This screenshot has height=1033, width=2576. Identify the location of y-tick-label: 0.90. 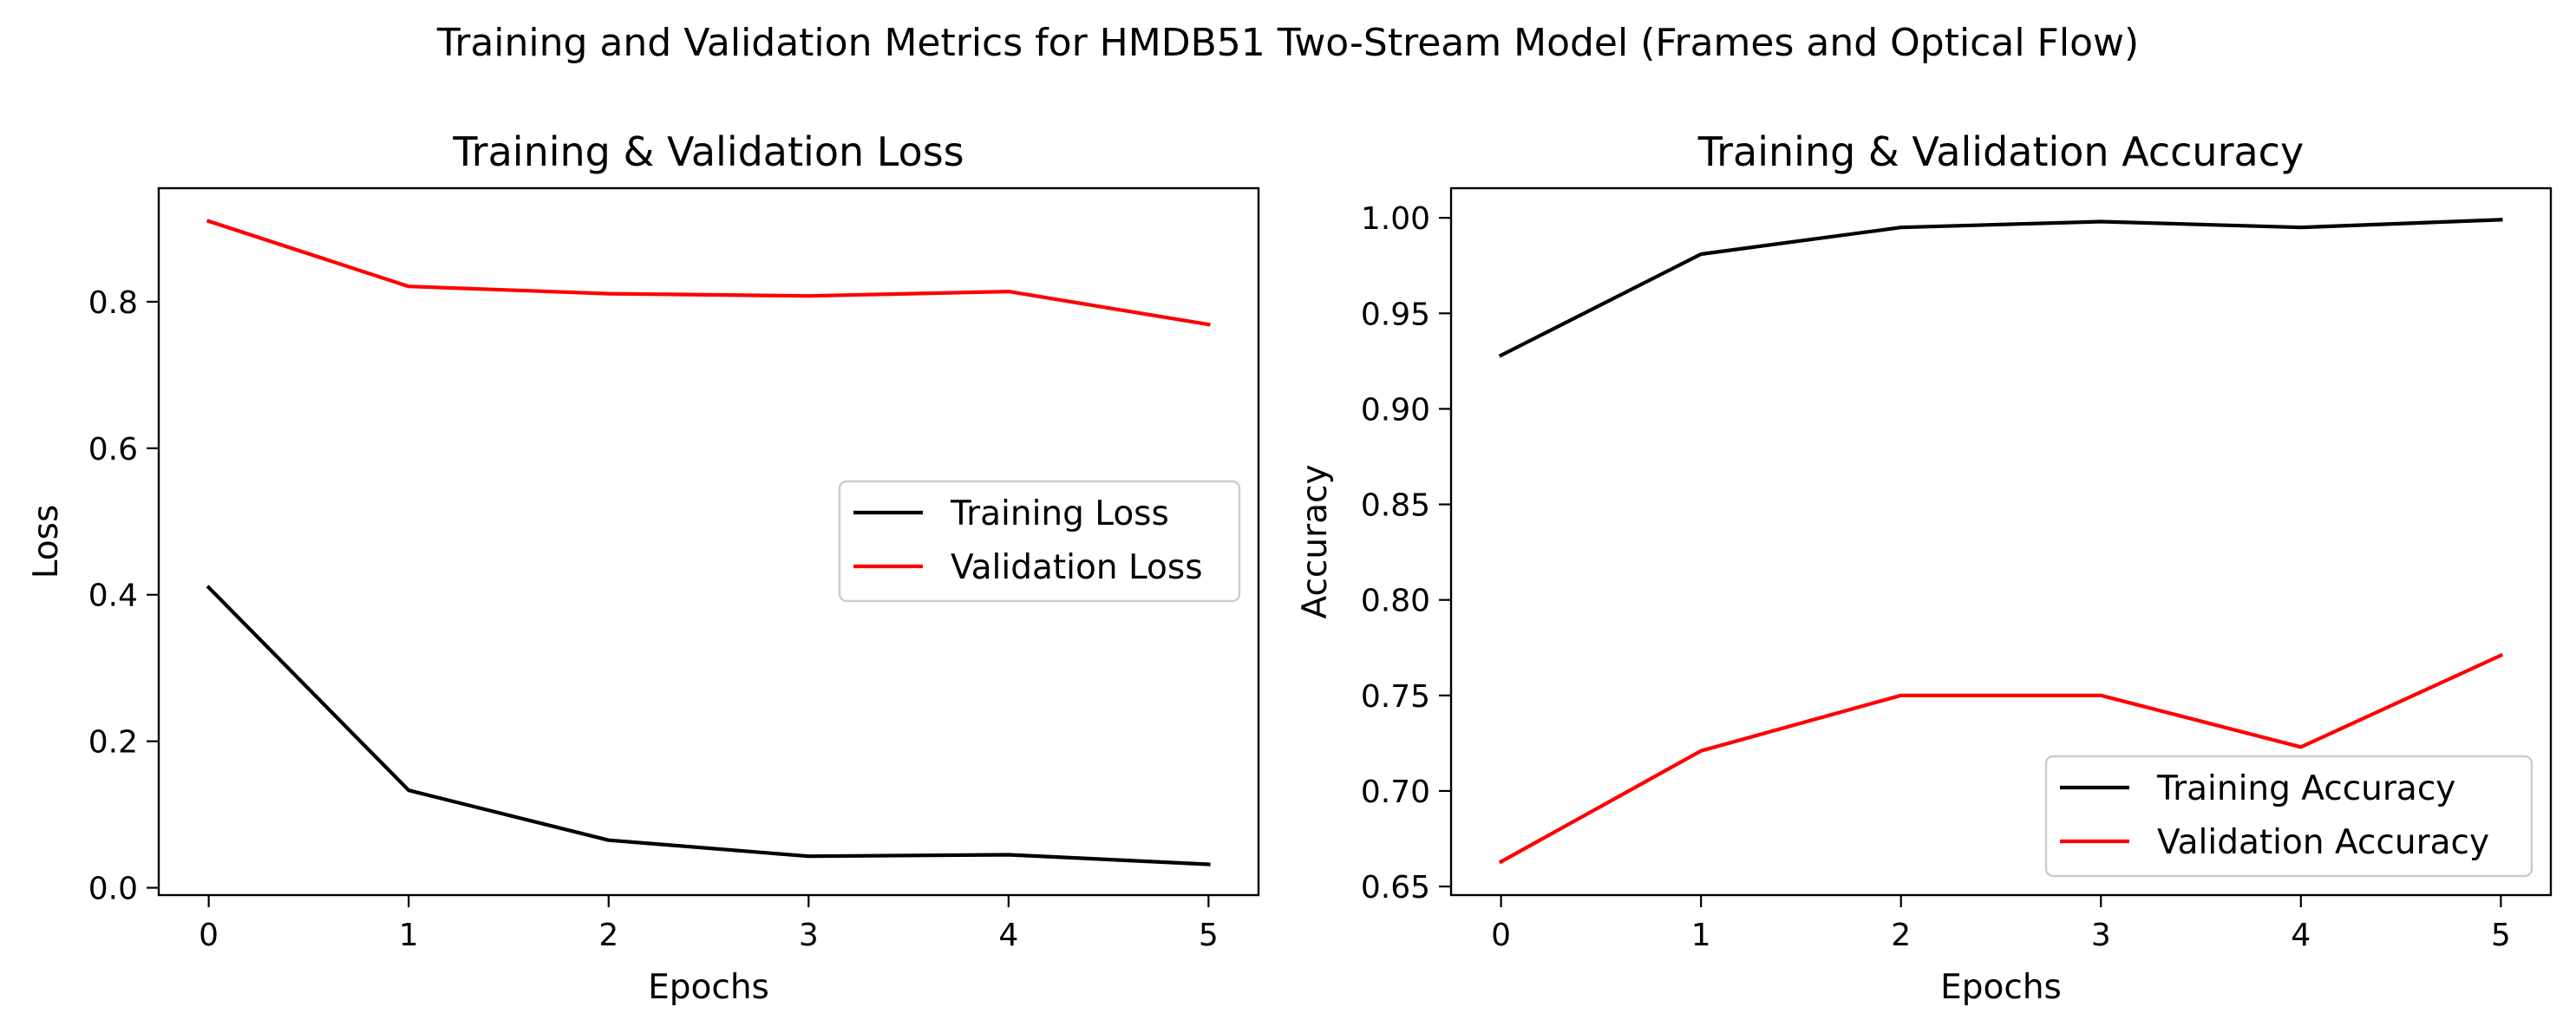
(1395, 410).